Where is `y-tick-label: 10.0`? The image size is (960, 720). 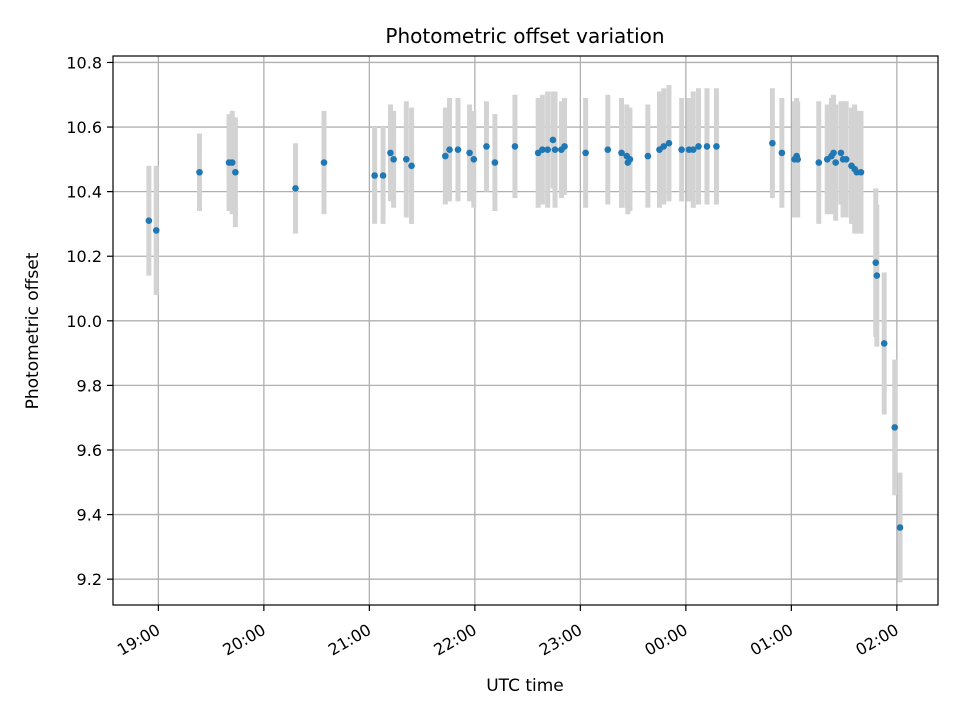
y-tick-label: 10.0 is located at coordinates (84, 321).